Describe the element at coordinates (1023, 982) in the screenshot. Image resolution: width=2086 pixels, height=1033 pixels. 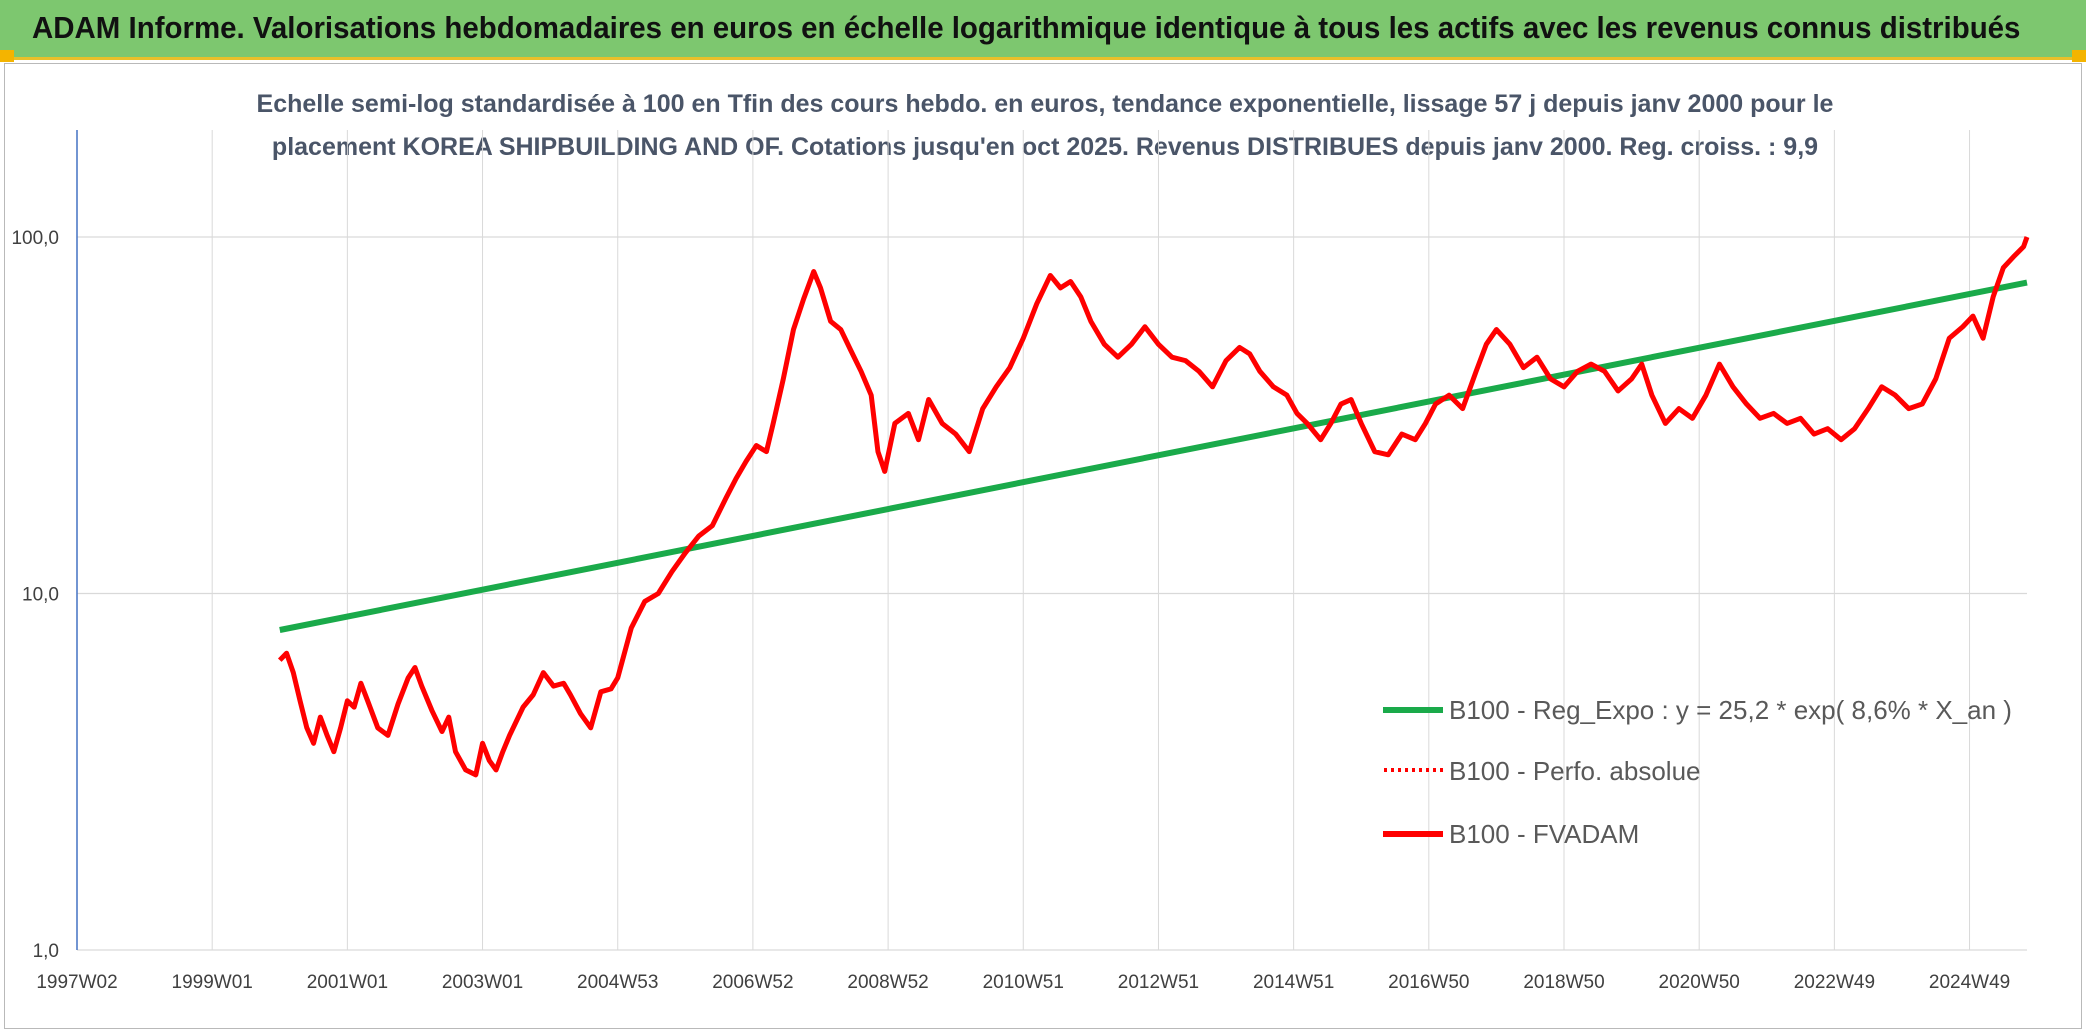
I see `x-tick-label: 2010W51` at that location.